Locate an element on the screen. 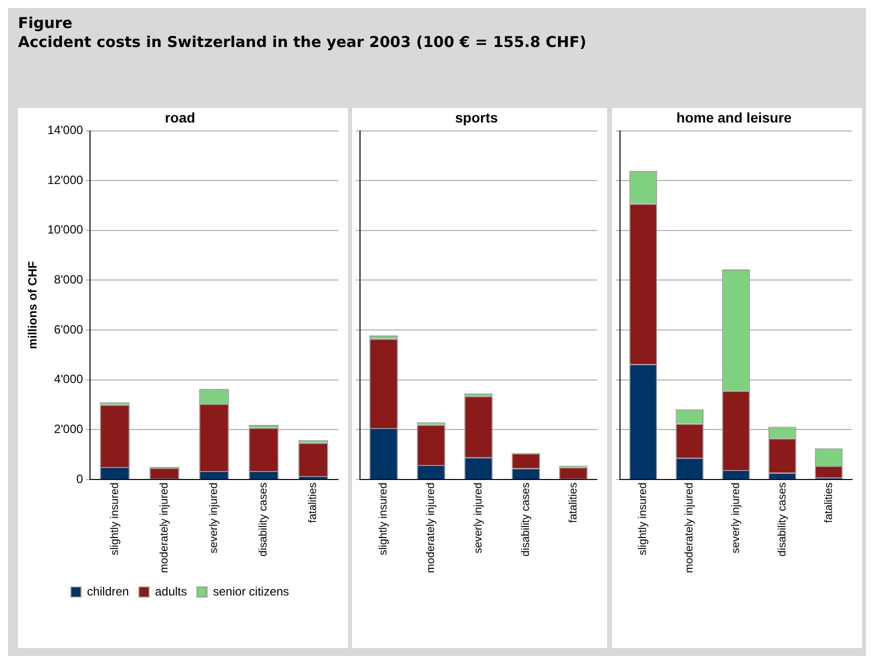 The image size is (874, 664). chart-title: home and leisure is located at coordinates (734, 117).